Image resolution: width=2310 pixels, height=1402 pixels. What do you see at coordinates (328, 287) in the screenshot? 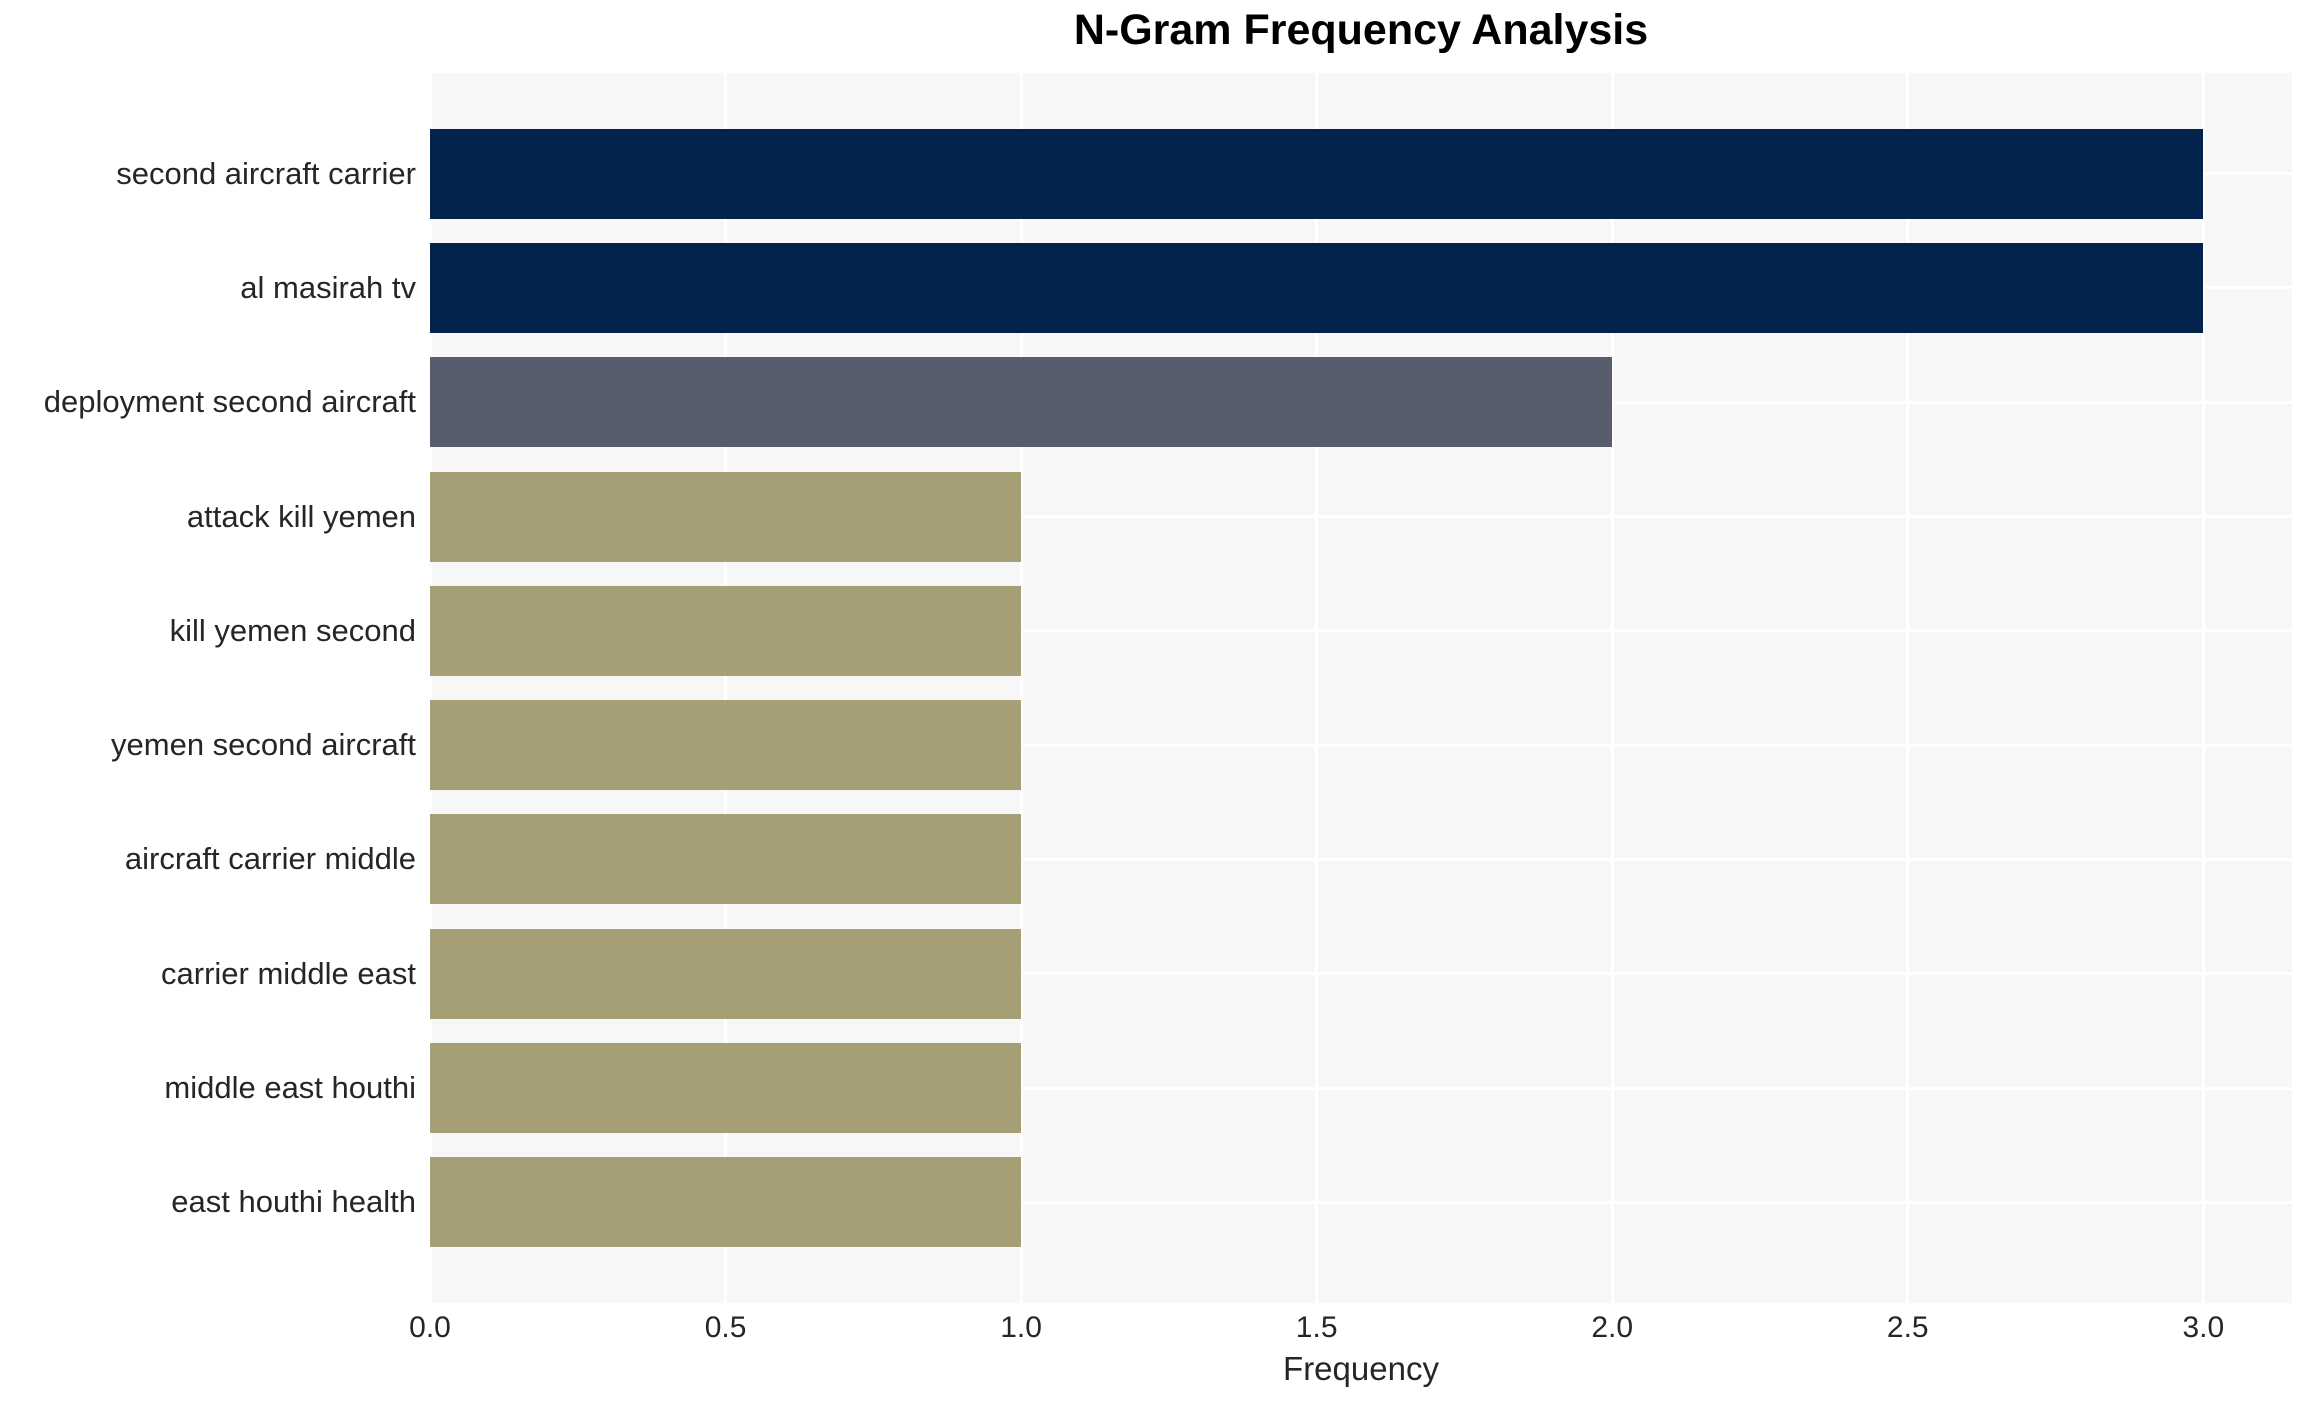
I see `category-label: al masirah tv` at bounding box center [328, 287].